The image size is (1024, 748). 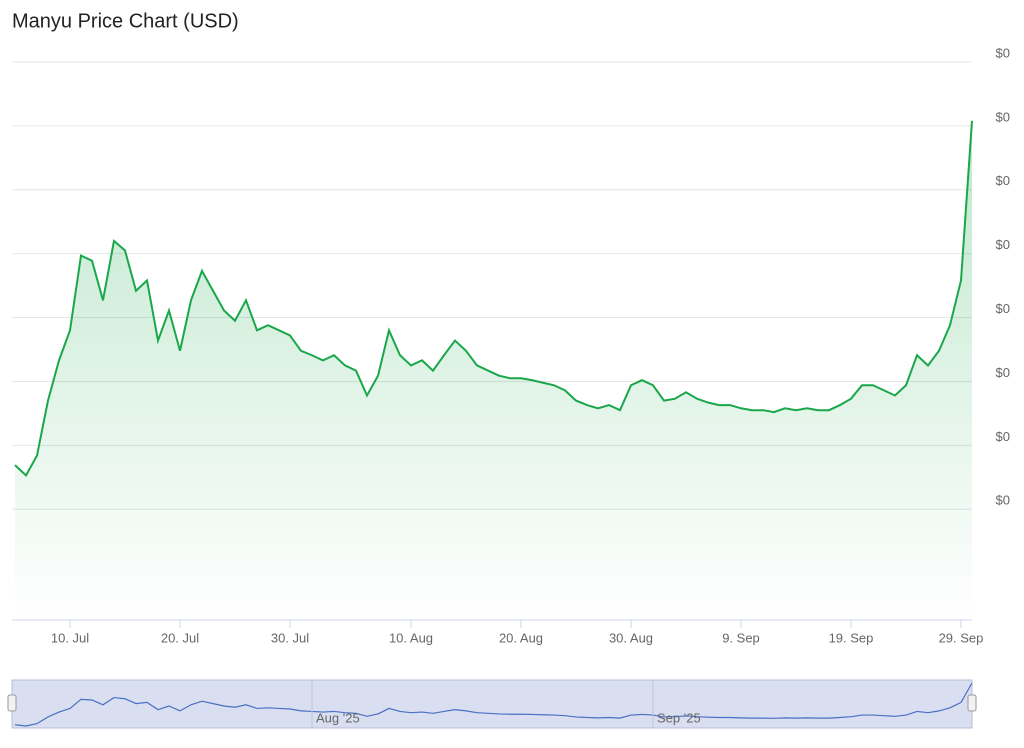 What do you see at coordinates (961, 637) in the screenshot?
I see `x-tick-label: 29. Sep` at bounding box center [961, 637].